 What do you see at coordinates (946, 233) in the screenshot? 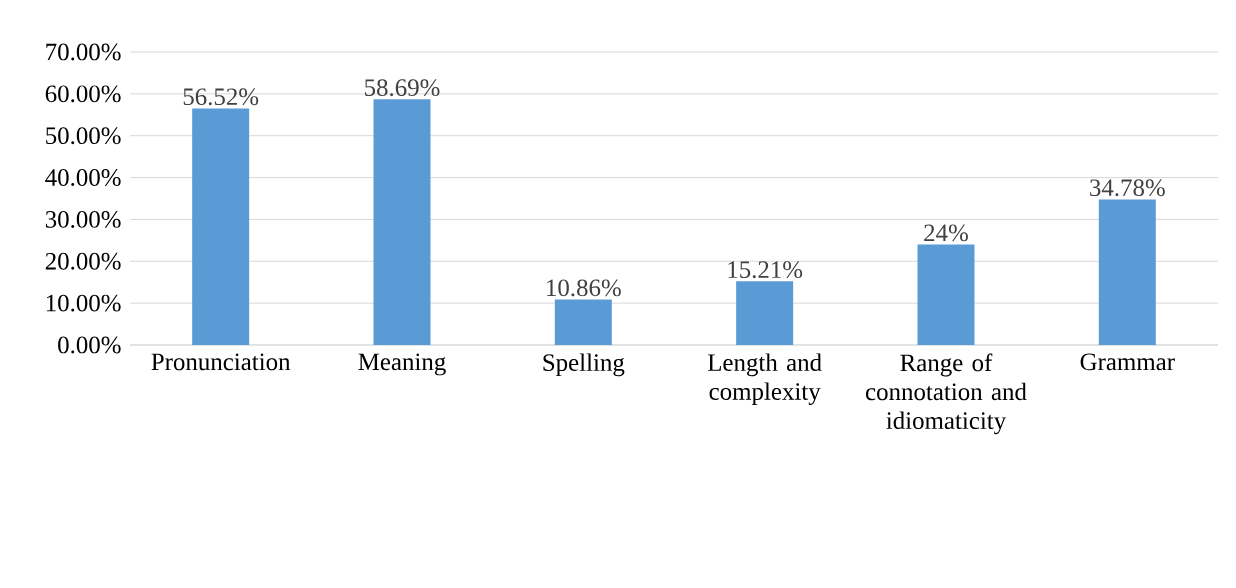
I see `data-label: 24%` at bounding box center [946, 233].